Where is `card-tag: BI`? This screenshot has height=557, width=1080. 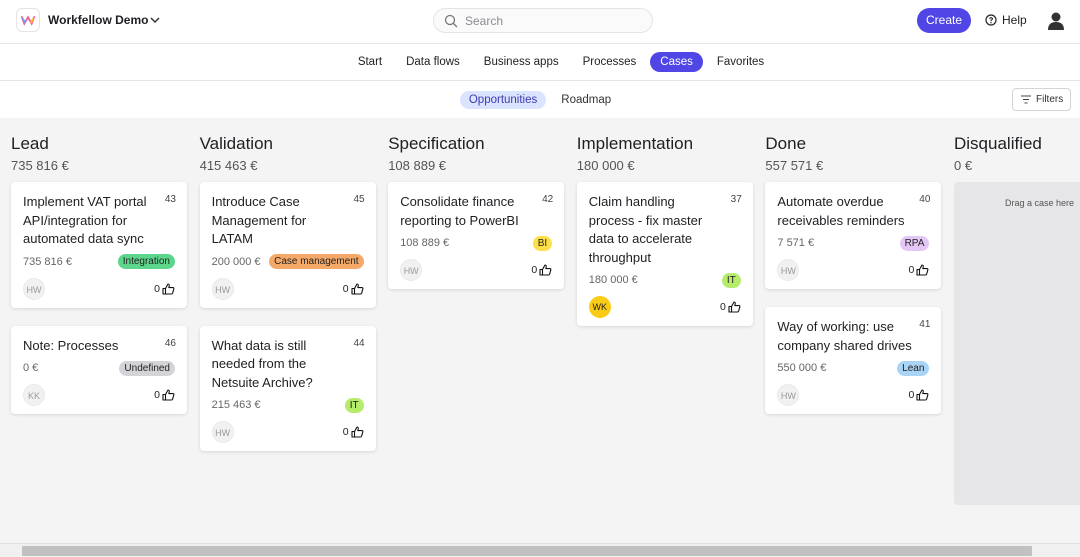 card-tag: BI is located at coordinates (542, 243).